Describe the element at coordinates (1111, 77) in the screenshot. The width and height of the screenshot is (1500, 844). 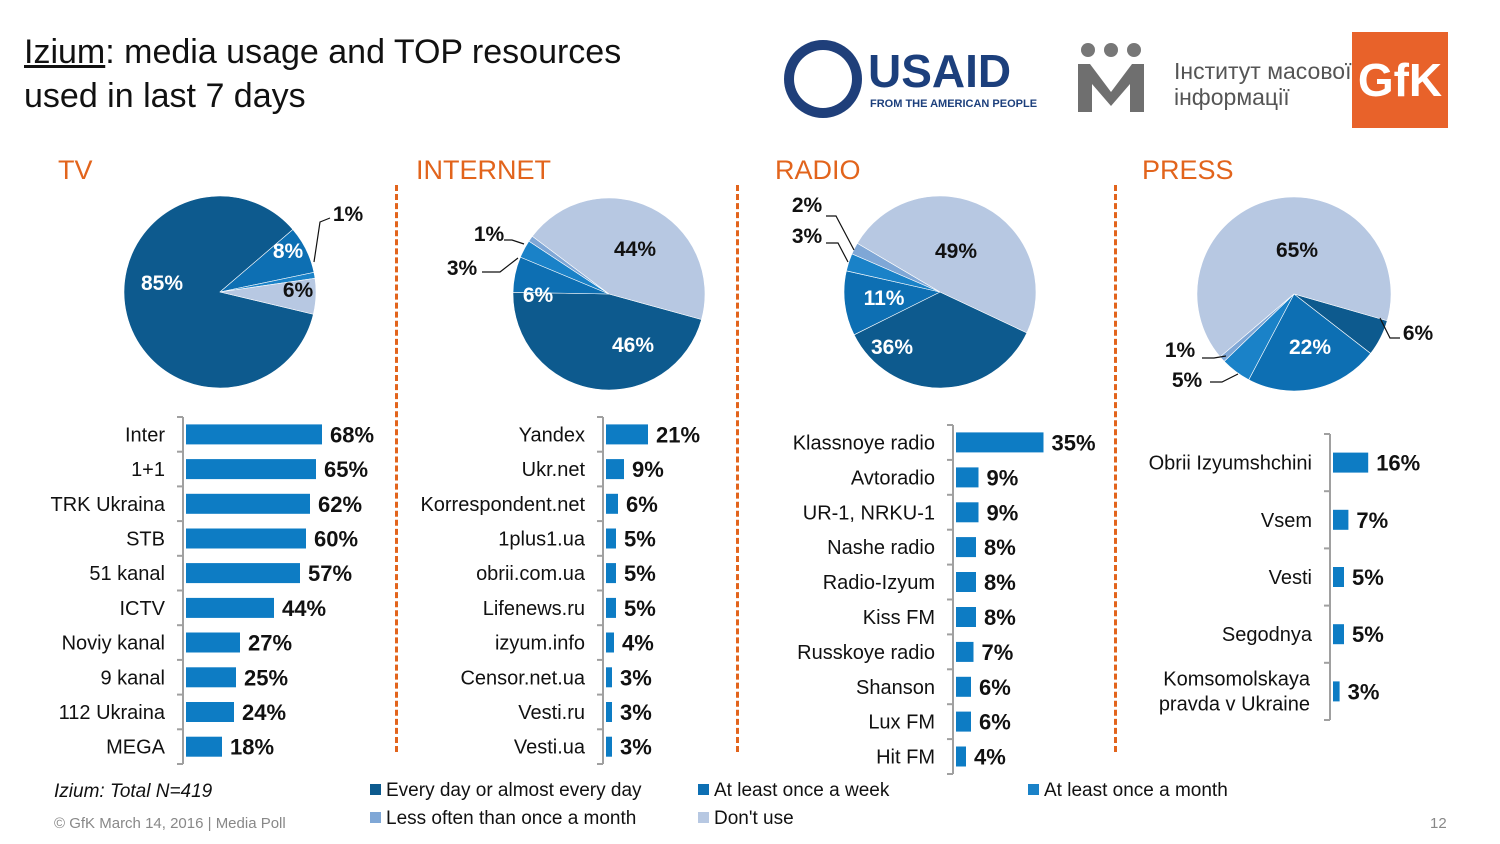
I see `imi-logo` at that location.